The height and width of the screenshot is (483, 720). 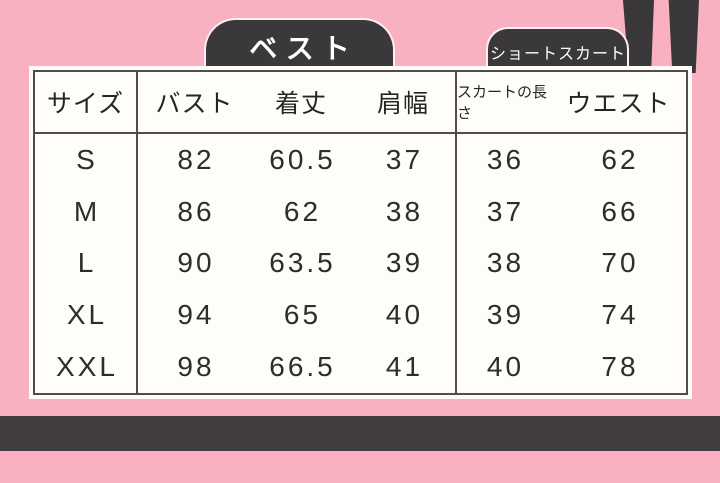 What do you see at coordinates (505, 367) in the screenshot?
I see `cell-skirt-length: 40` at bounding box center [505, 367].